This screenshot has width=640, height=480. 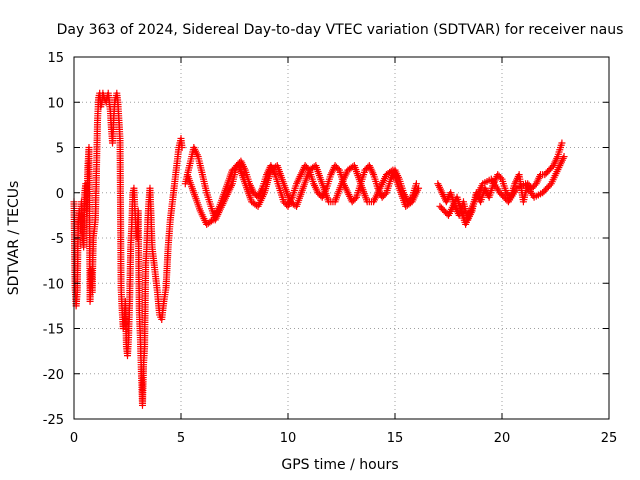 What do you see at coordinates (53, 330) in the screenshot?
I see `y-tick-label: -15` at bounding box center [53, 330].